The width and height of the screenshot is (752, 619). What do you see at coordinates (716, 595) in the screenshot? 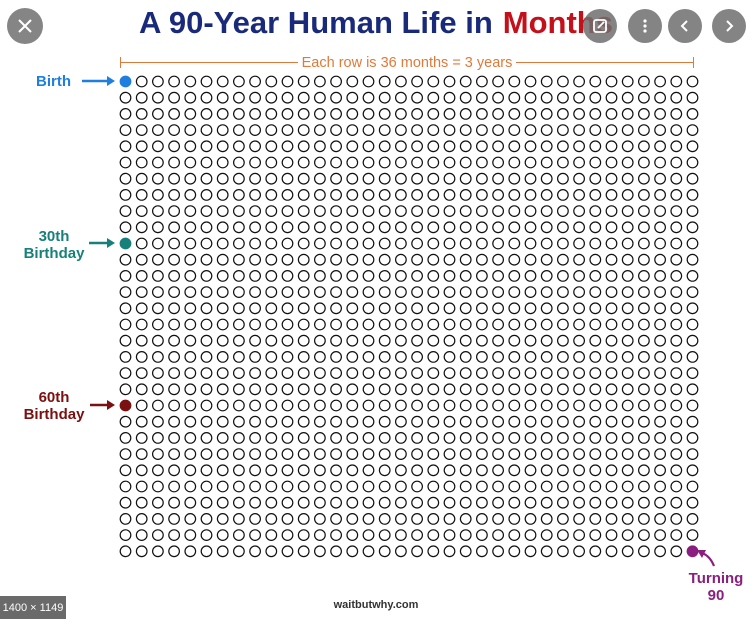
I see `ninety-label-line2: 90` at bounding box center [716, 595].